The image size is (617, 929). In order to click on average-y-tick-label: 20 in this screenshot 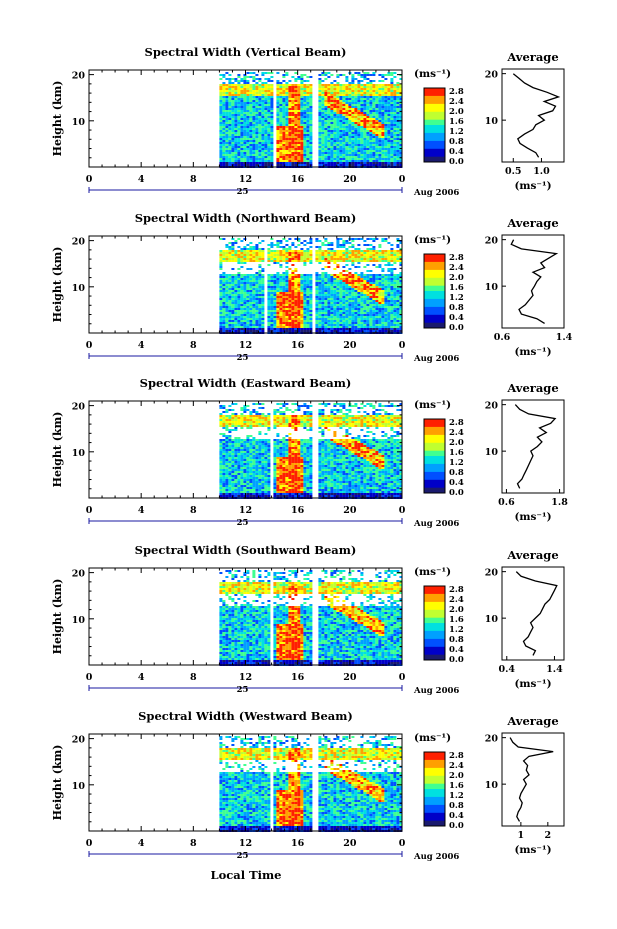, I will do `click(492, 75)`.